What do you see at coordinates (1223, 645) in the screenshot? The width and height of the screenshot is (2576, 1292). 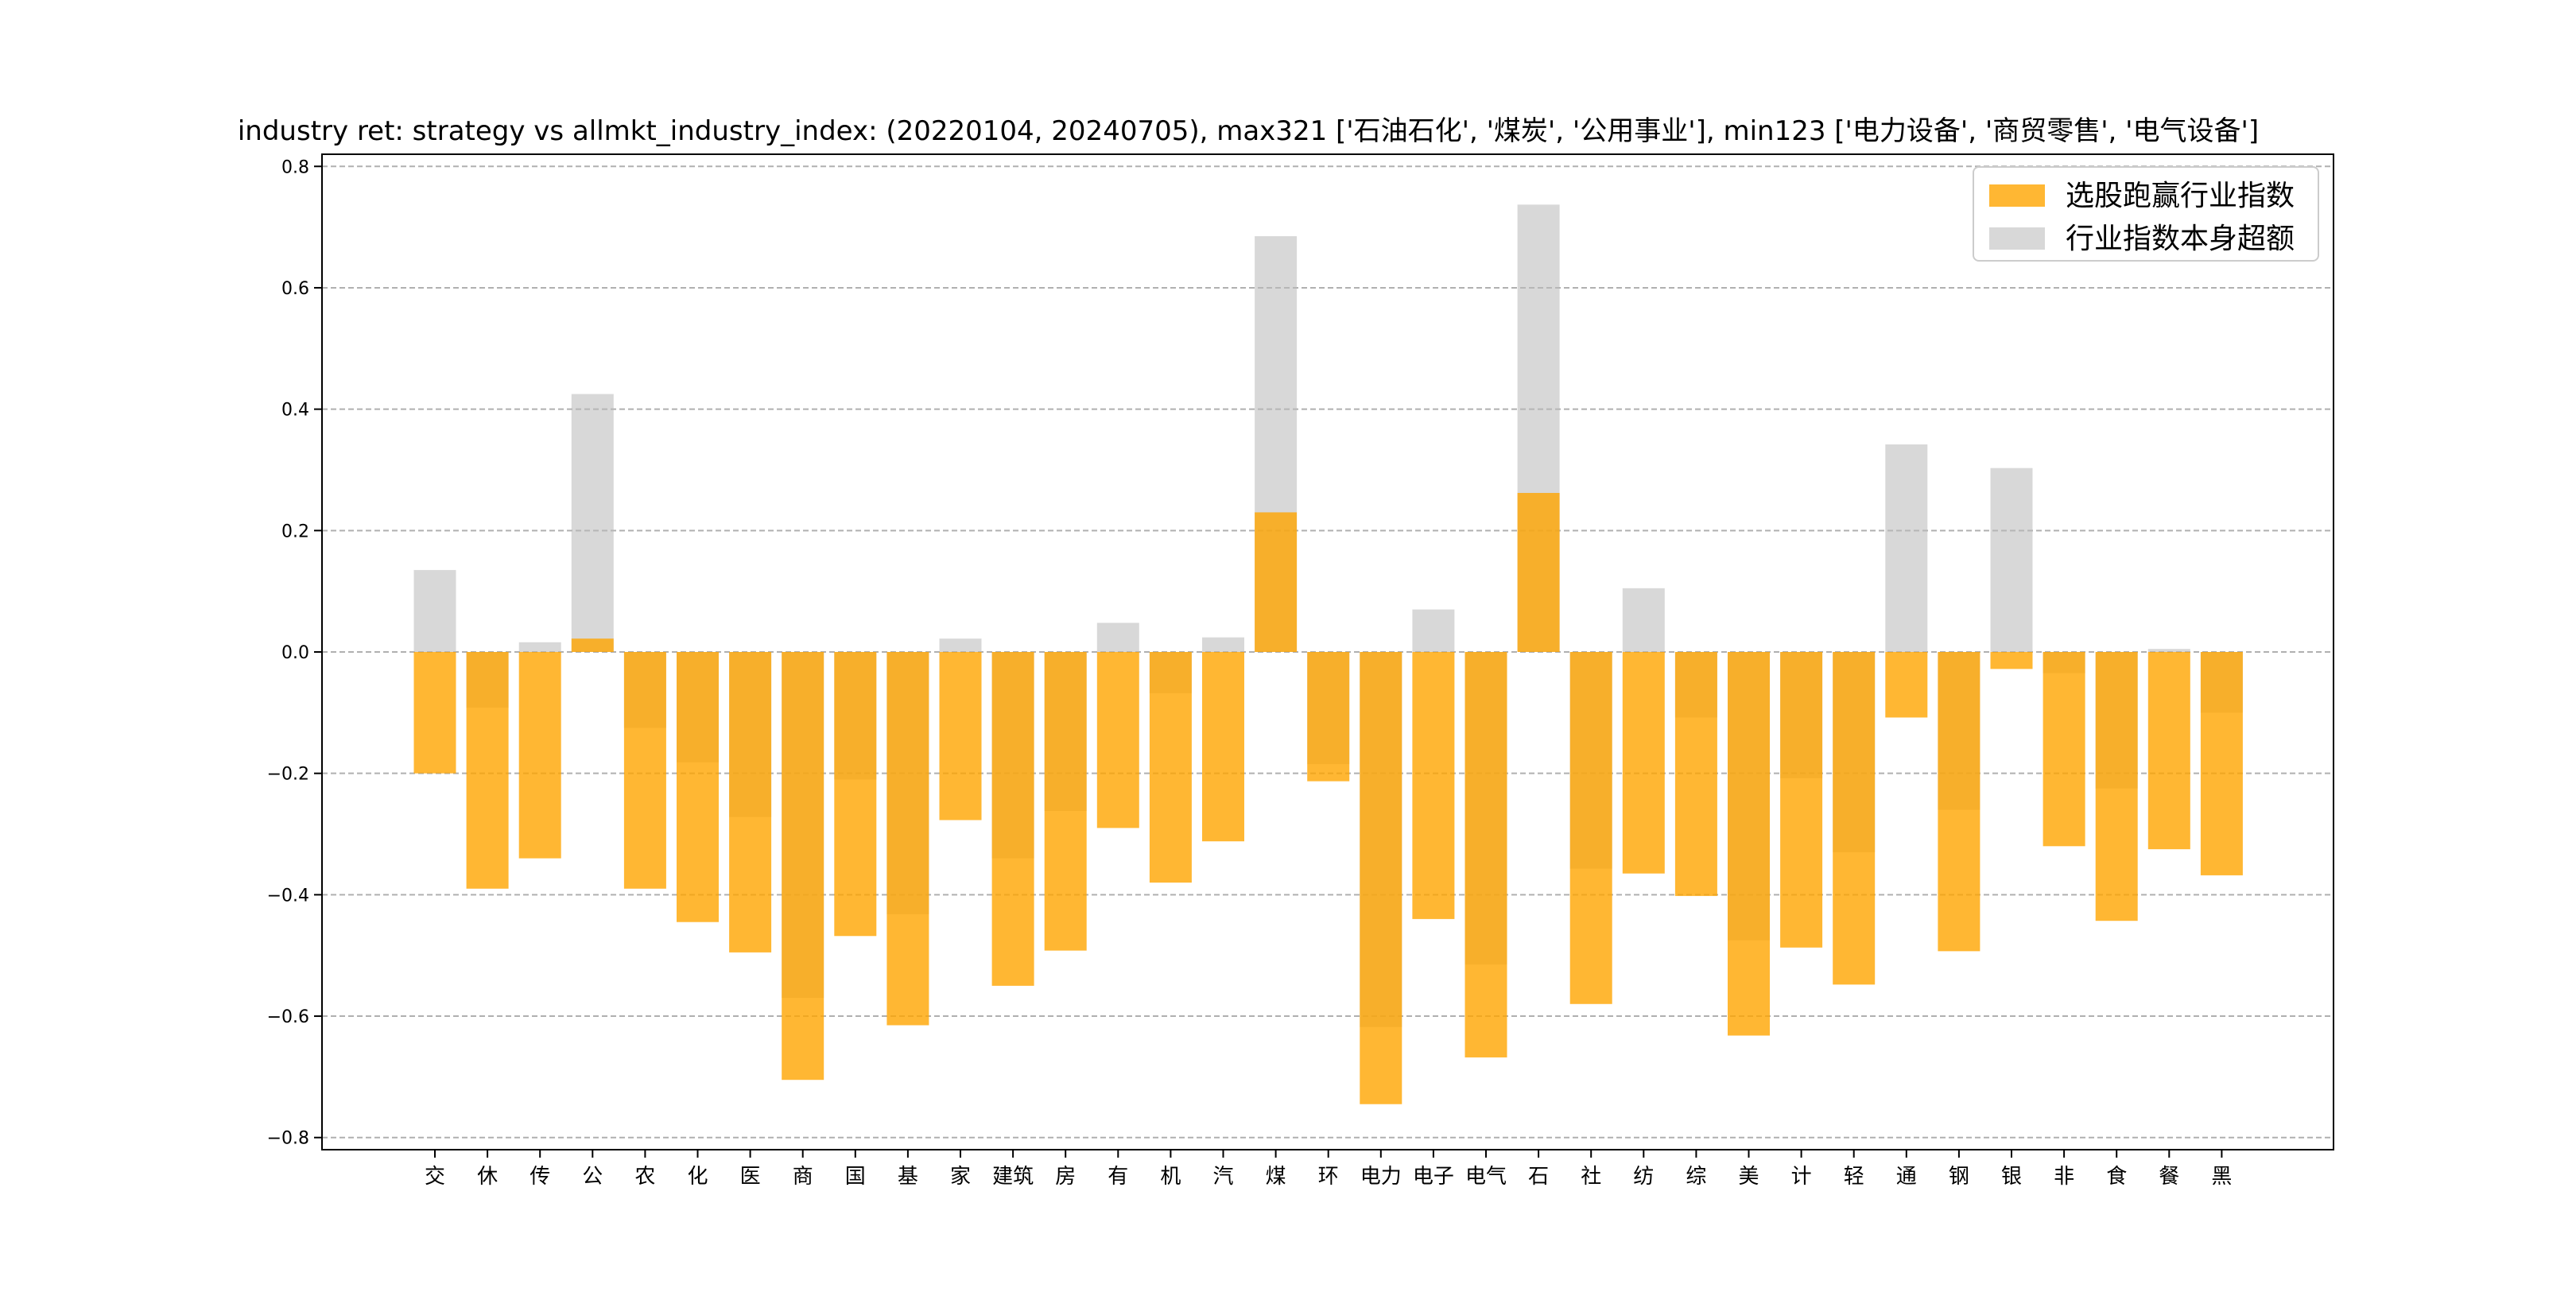 I see `bar-industry-index-汽` at bounding box center [1223, 645].